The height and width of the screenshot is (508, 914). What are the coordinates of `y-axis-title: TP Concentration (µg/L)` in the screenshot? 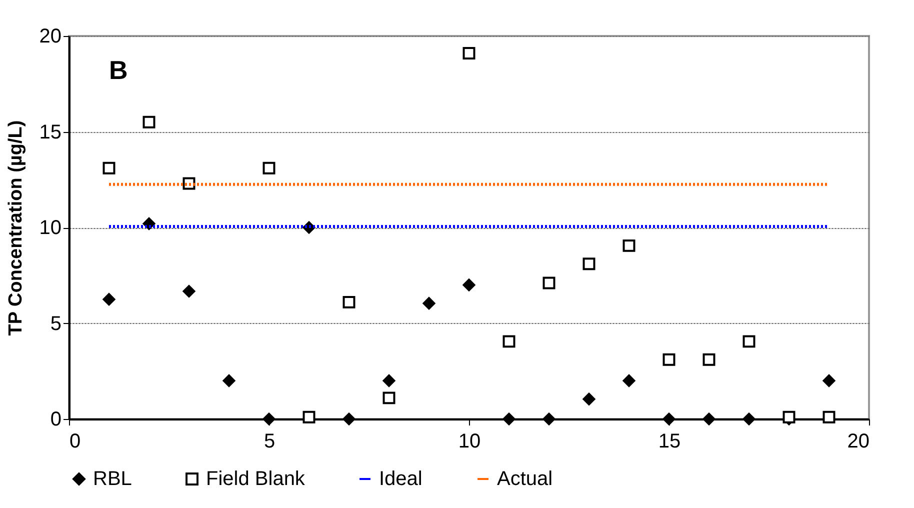 It's located at (15, 228).